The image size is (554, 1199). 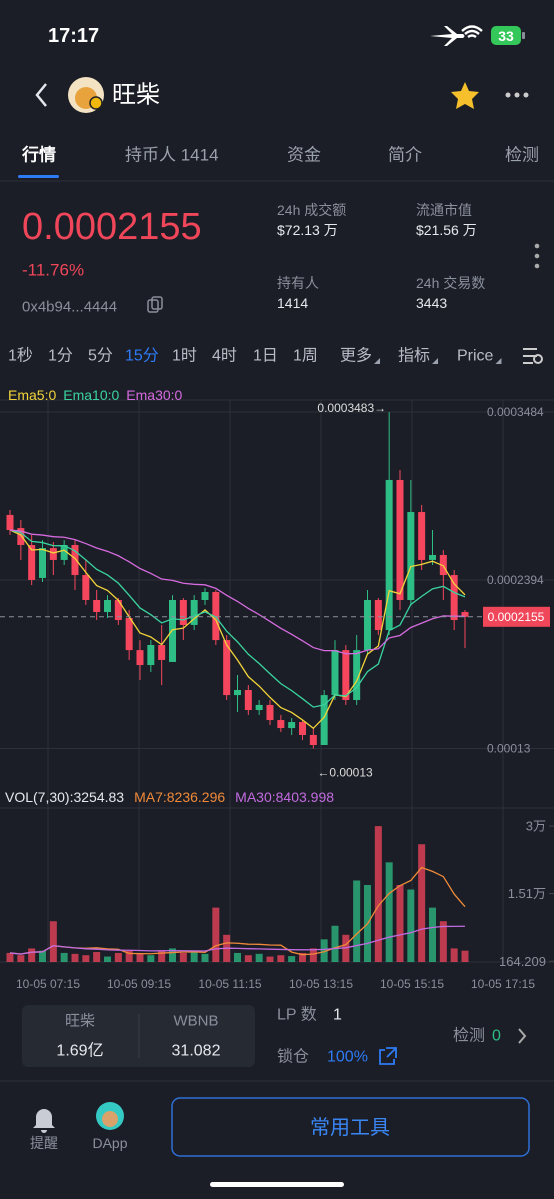 What do you see at coordinates (142, 356) in the screenshot?
I see `interval: 15分` at bounding box center [142, 356].